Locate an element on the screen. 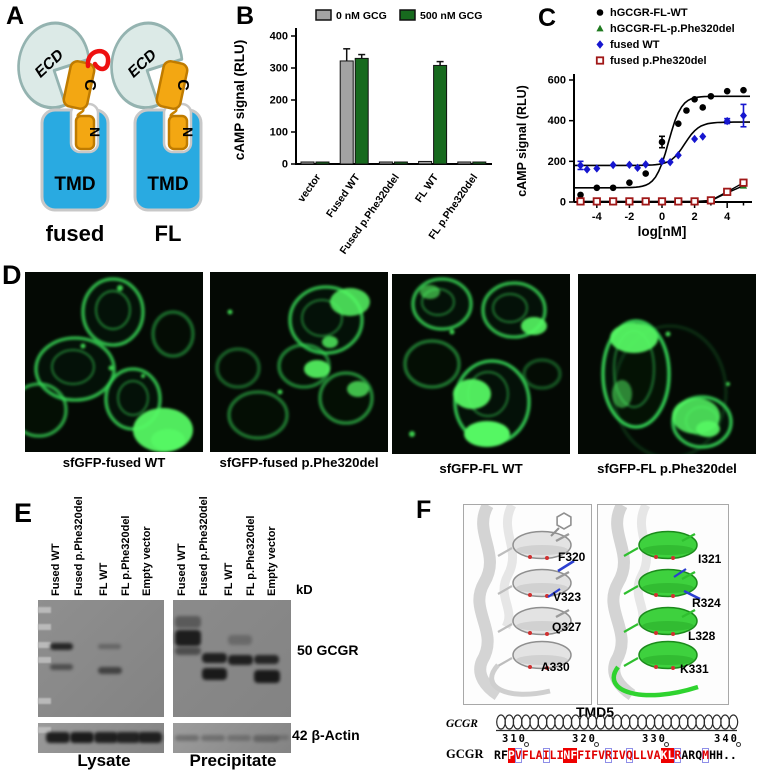 Image resolution: width=758 pixels, height=779 pixels. residue-label: I321 is located at coordinates (710, 559).